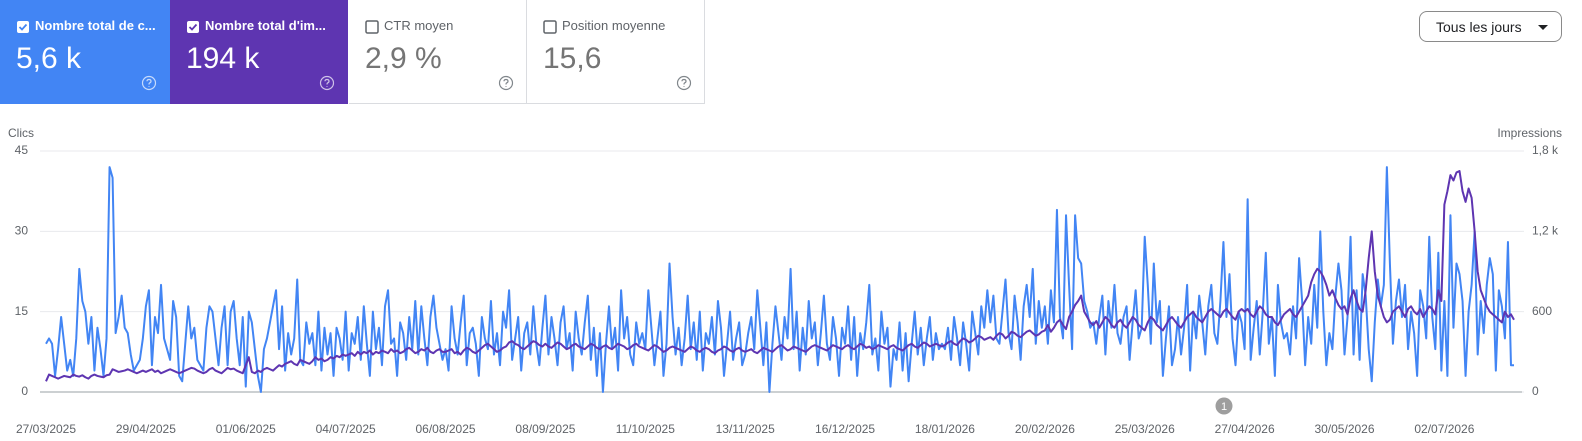 The width and height of the screenshot is (1582, 441). I want to click on date-dropdown: Tous les jours, so click(1490, 26).